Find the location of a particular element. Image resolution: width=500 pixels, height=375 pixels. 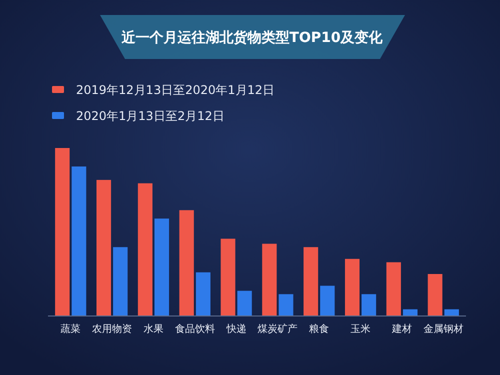

x-tick-label: 玉米 is located at coordinates (360, 329).